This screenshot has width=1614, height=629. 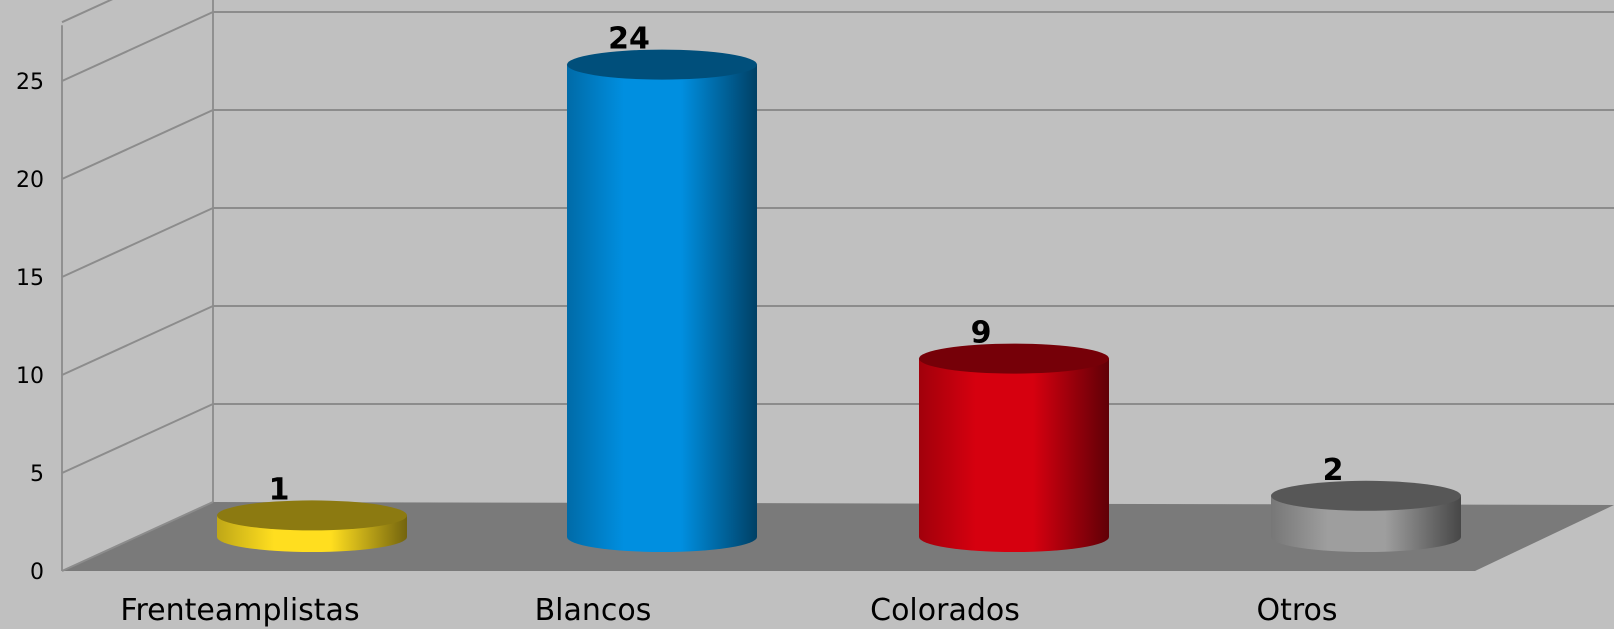 I want to click on bar-otros, so click(x=1366, y=516).